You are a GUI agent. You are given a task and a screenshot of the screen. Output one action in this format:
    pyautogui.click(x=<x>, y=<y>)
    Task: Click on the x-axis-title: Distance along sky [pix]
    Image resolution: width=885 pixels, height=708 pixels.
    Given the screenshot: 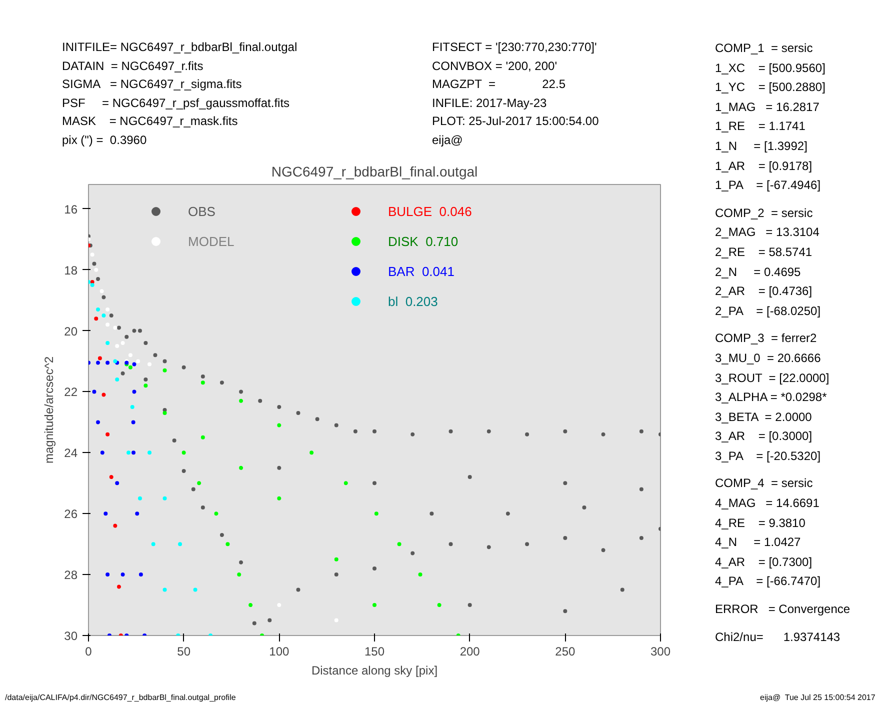 What is the action you would take?
    pyautogui.click(x=374, y=671)
    